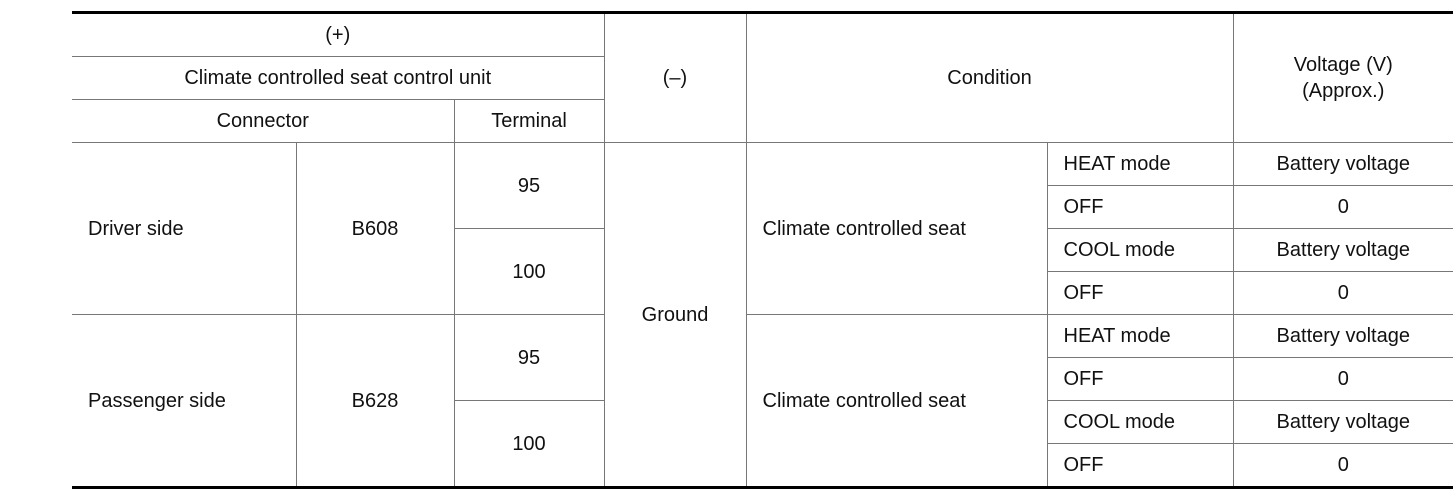 Image resolution: width=1456 pixels, height=496 pixels. Describe the element at coordinates (675, 77) in the screenshot. I see `minus-header: (–)` at that location.